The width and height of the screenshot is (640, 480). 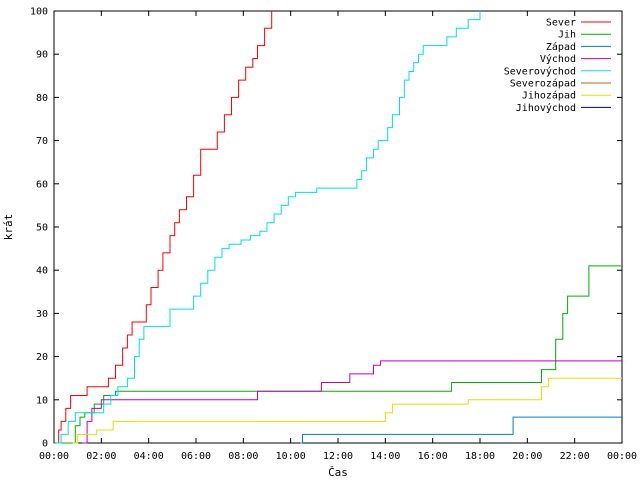 What do you see at coordinates (45, 444) in the screenshot?
I see `y-tick-label: 0` at bounding box center [45, 444].